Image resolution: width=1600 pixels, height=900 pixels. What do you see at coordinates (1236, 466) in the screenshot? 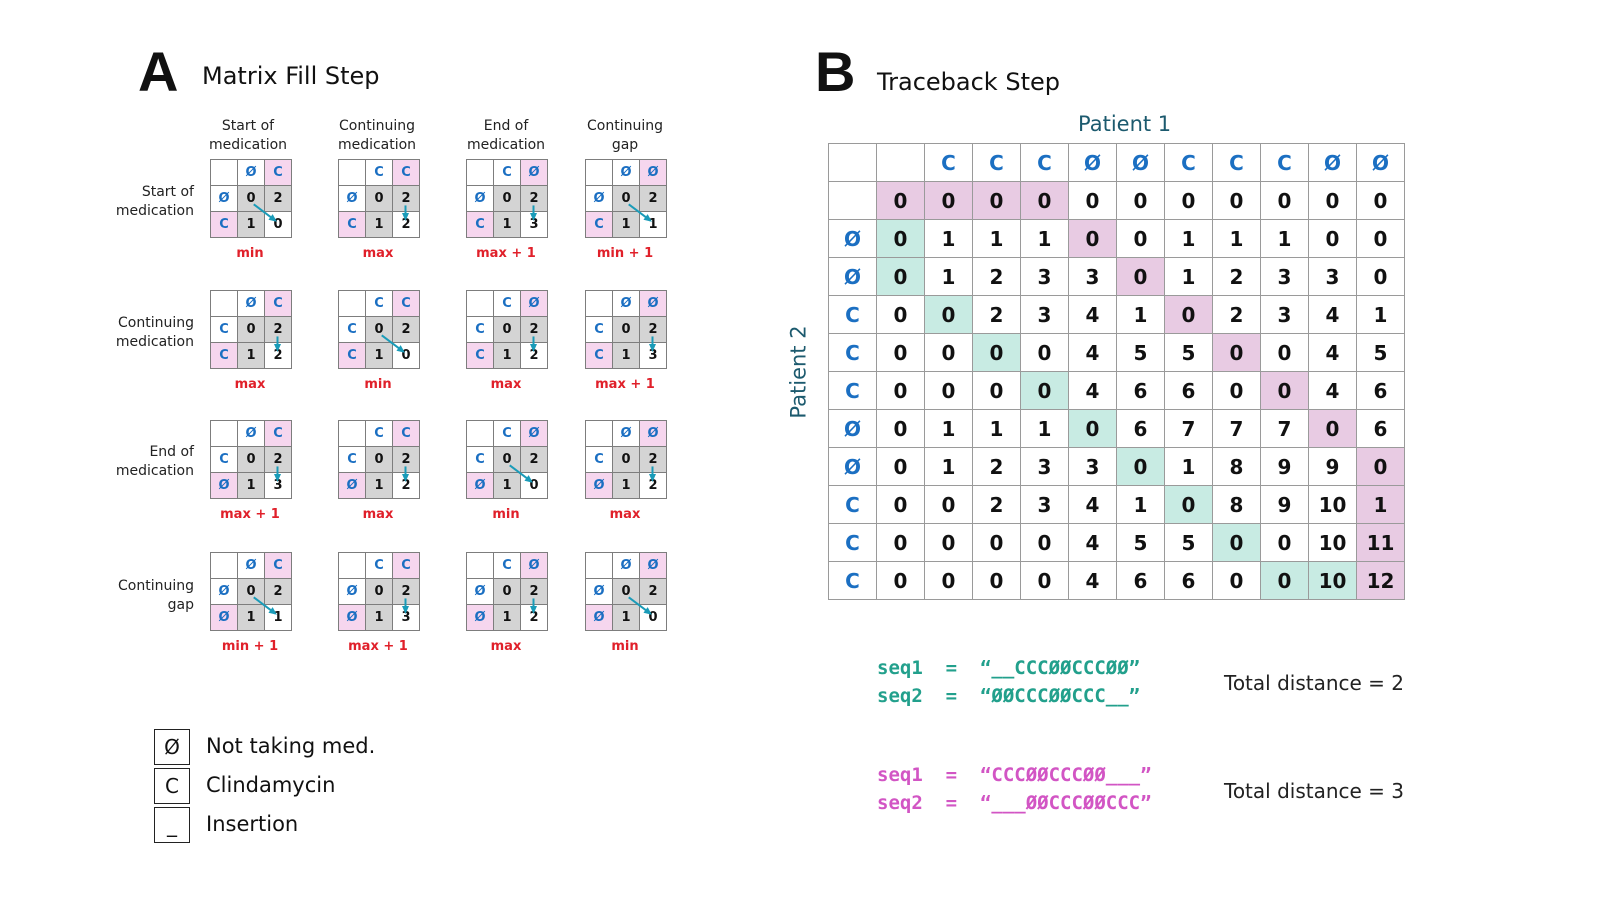
I see `matrix-cell: 8` at bounding box center [1236, 466].